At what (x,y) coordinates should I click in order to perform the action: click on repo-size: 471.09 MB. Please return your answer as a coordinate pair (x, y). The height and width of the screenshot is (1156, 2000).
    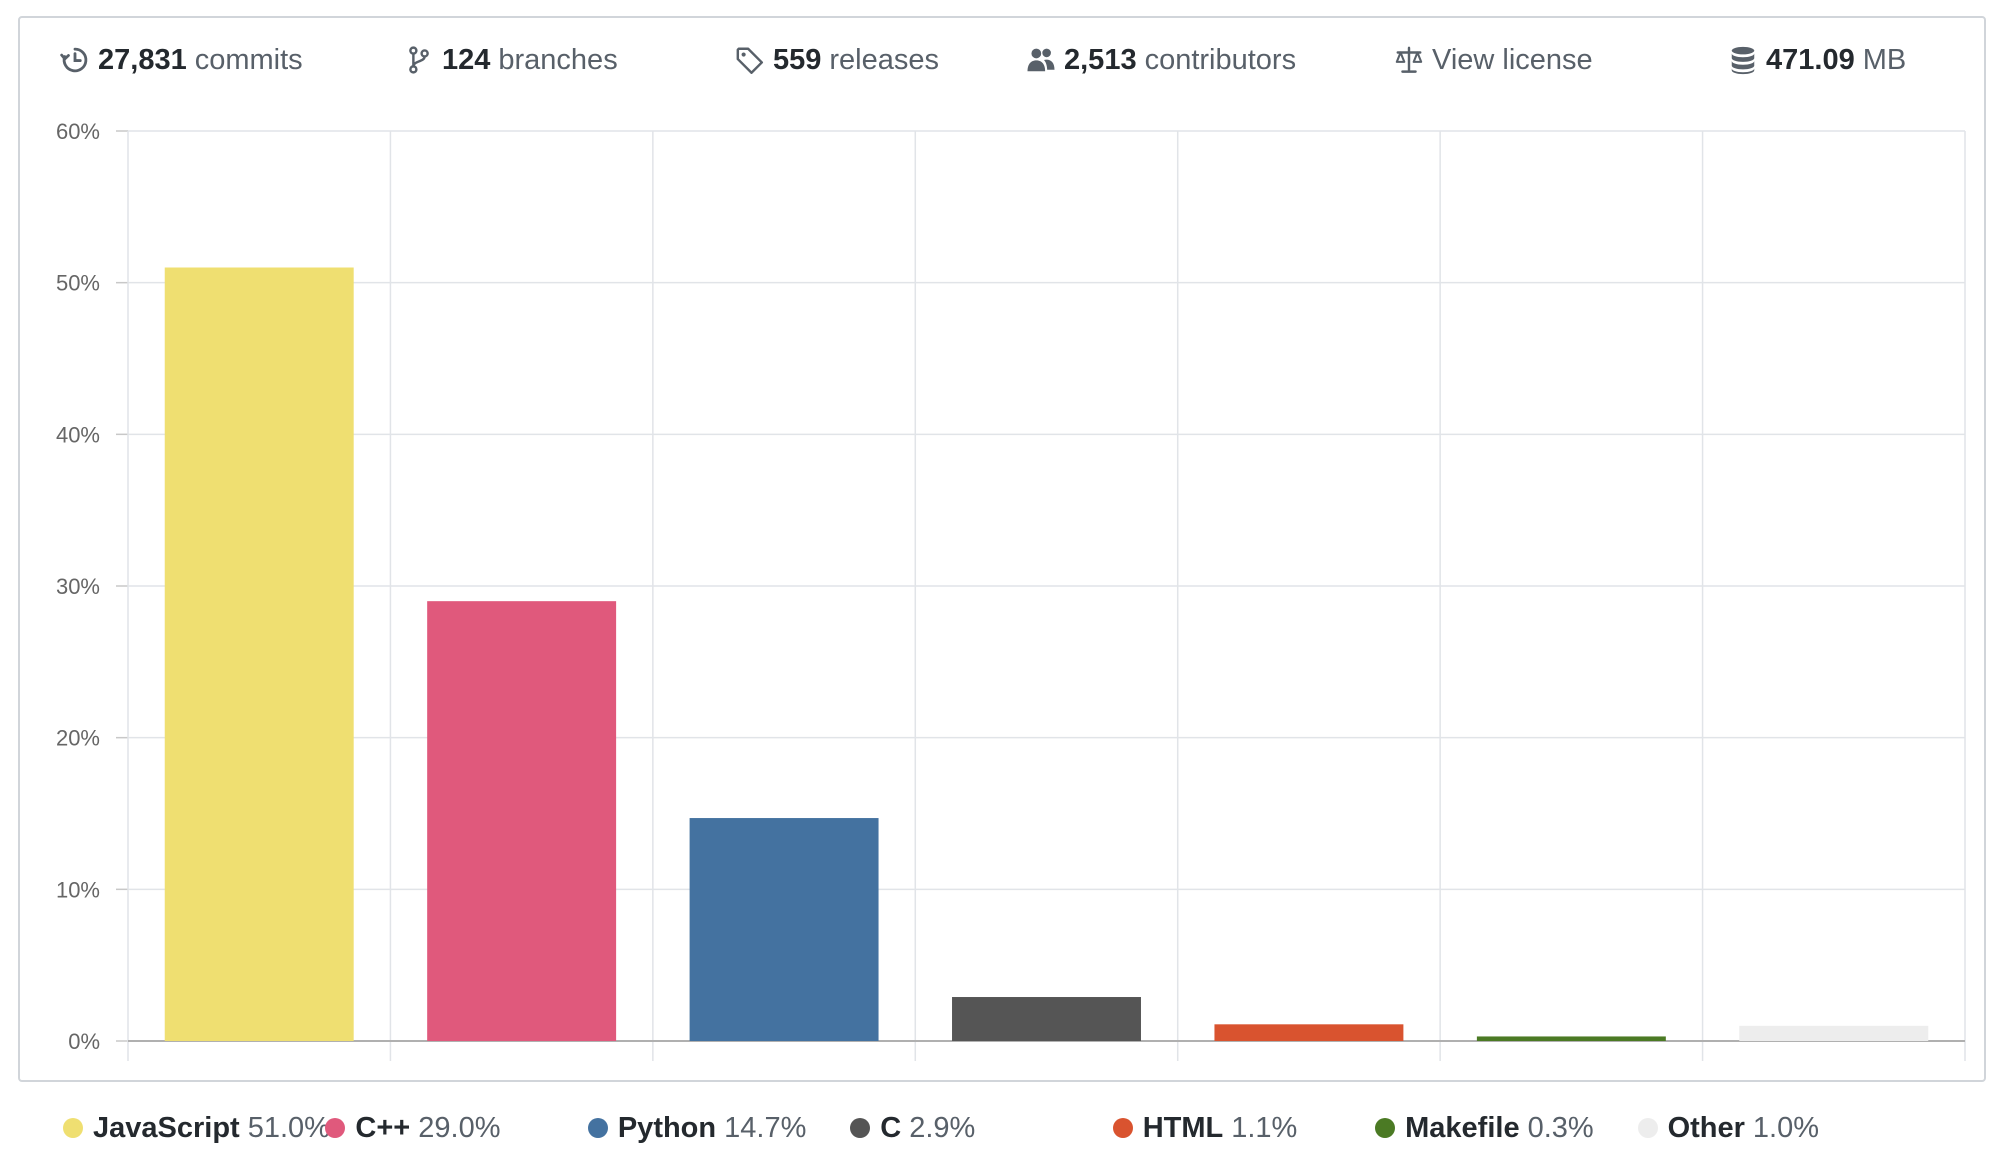
    Looking at the image, I should click on (1817, 60).